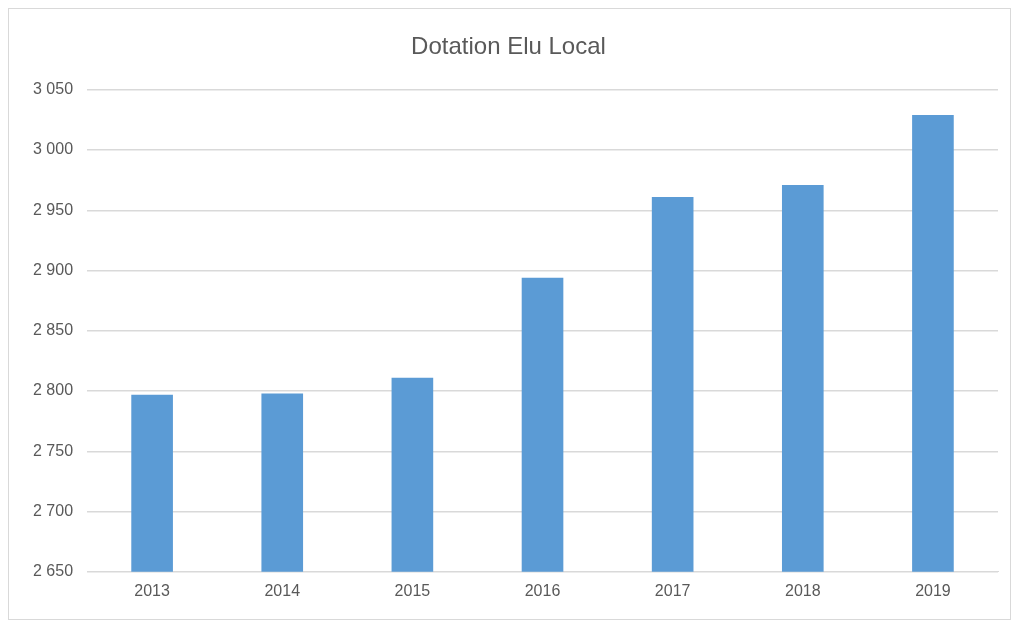  I want to click on y-tick-label: 2 650, so click(53, 571).